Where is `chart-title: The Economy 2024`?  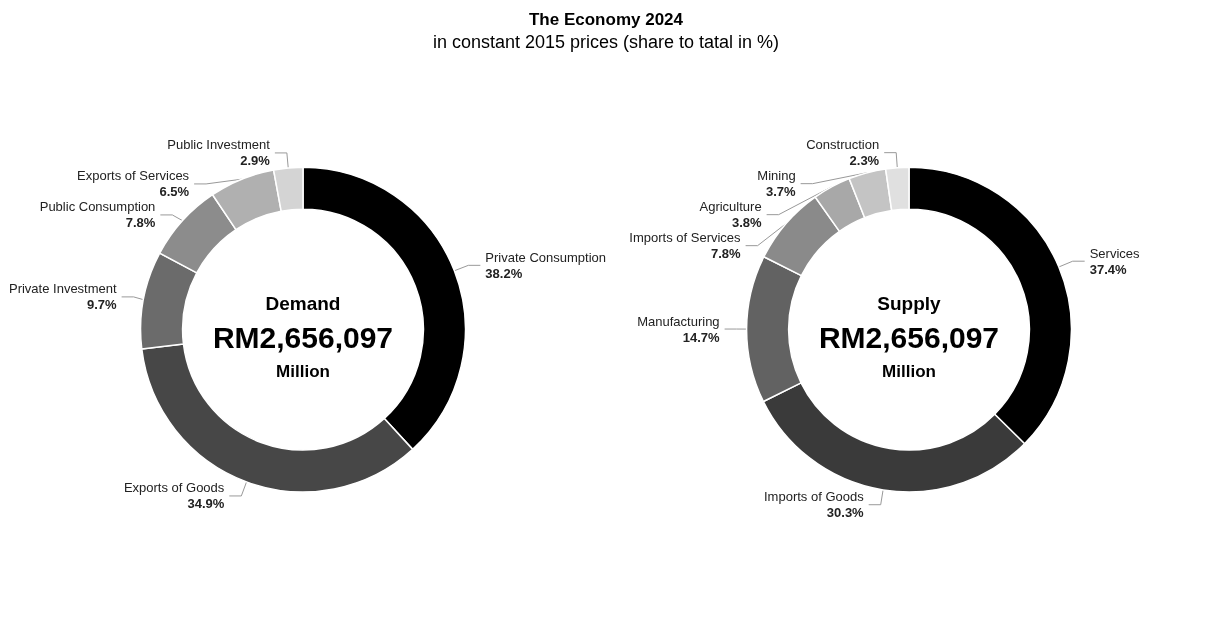 chart-title: The Economy 2024 is located at coordinates (606, 20).